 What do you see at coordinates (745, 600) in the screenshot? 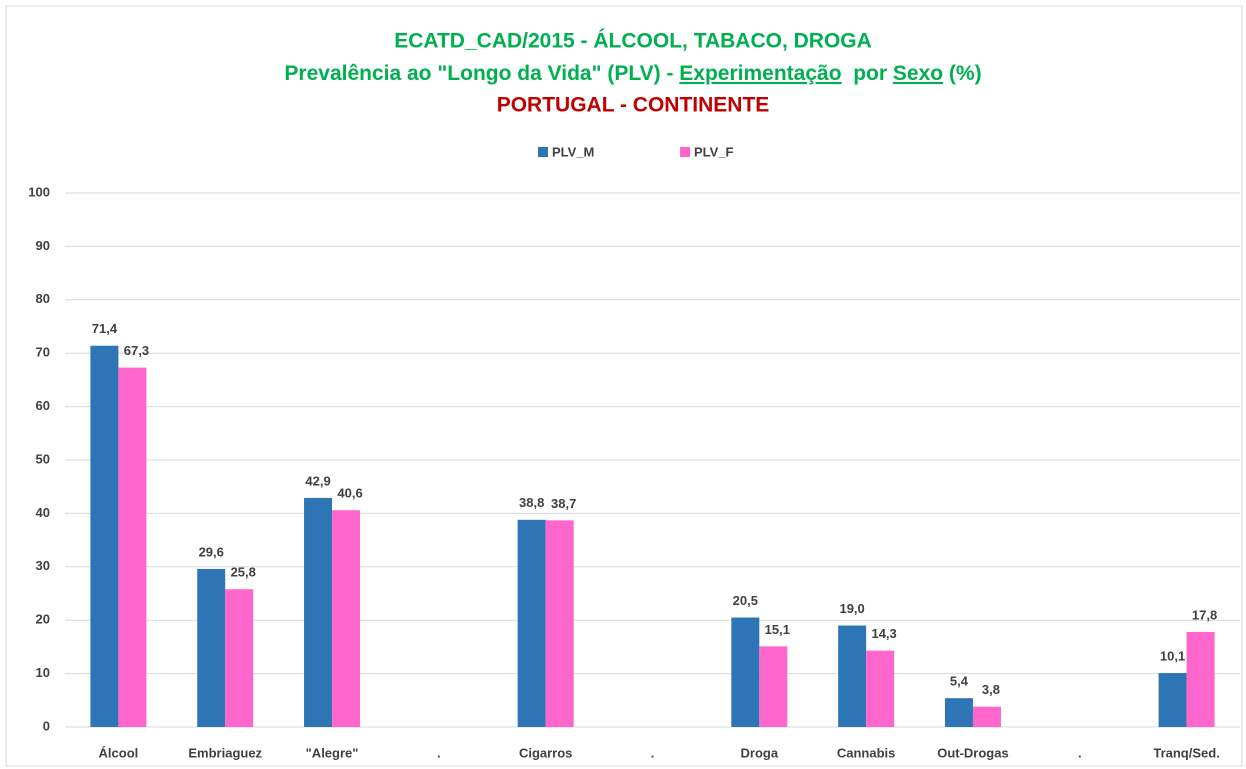
I see `data-label: 20,5` at bounding box center [745, 600].